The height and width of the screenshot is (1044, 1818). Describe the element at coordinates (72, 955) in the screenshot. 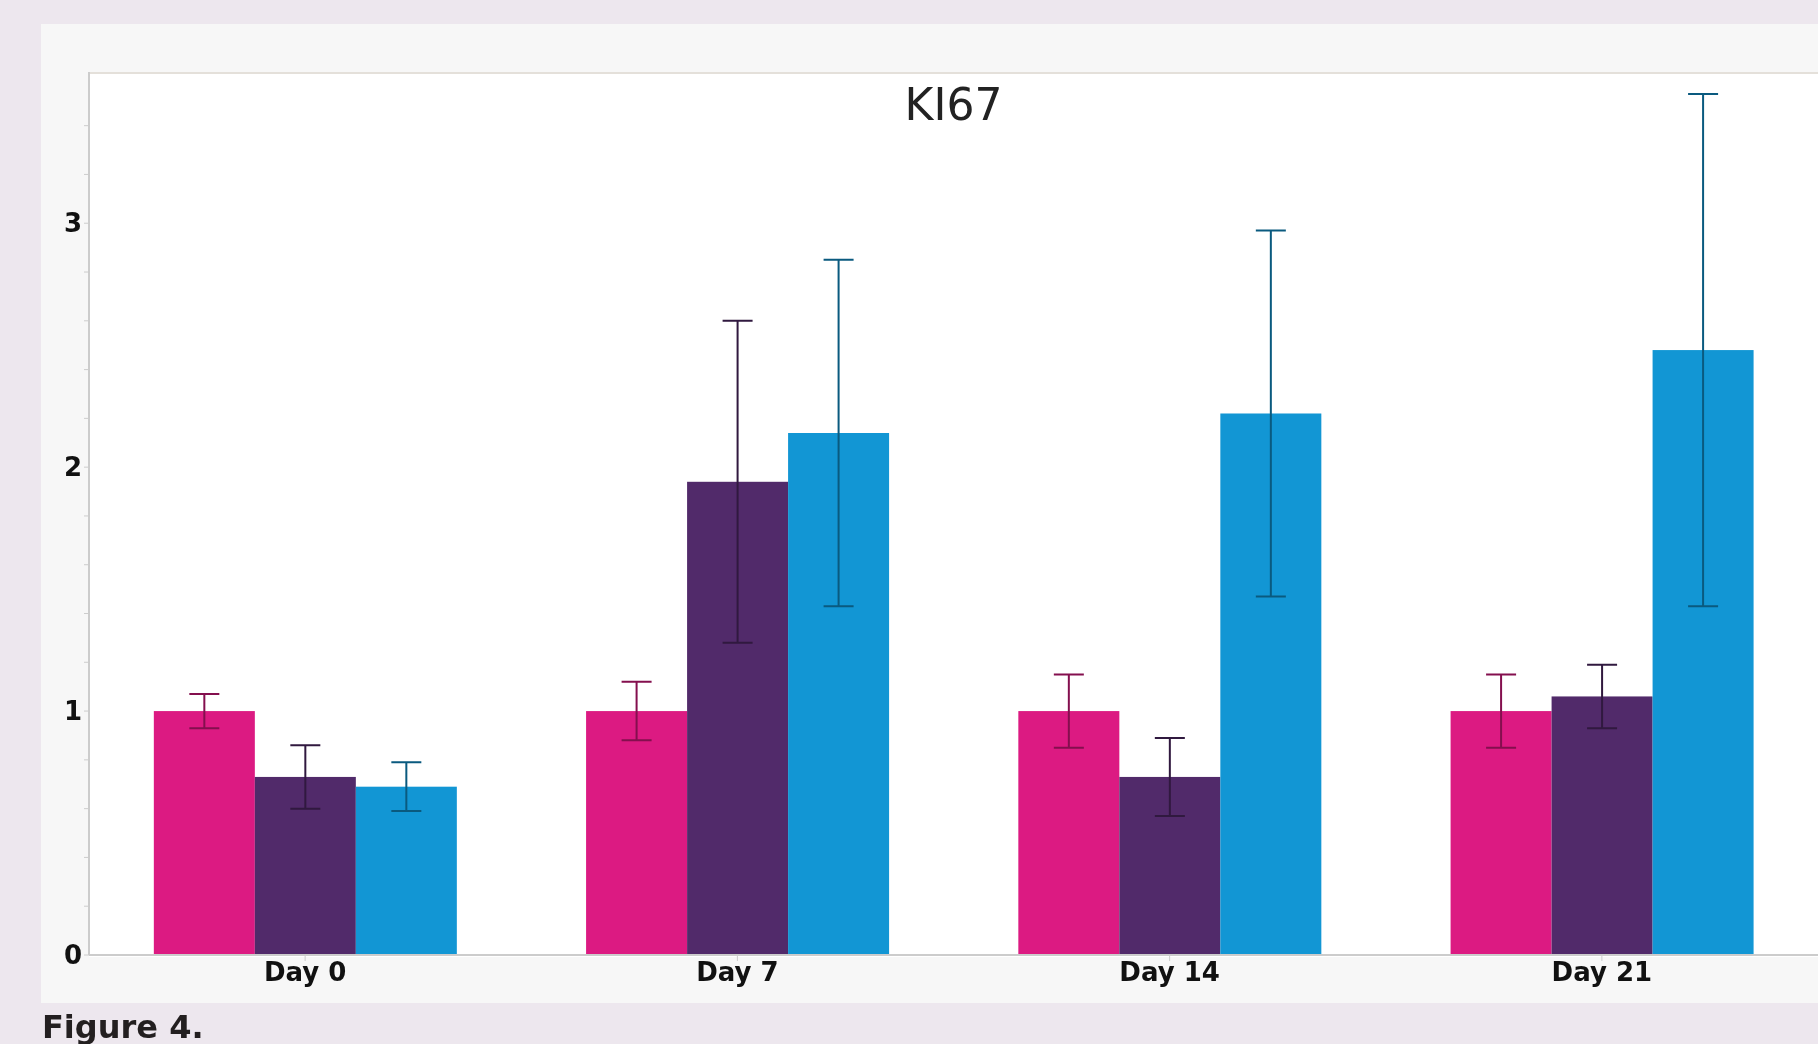

I see `y-tick-label: 0` at that location.